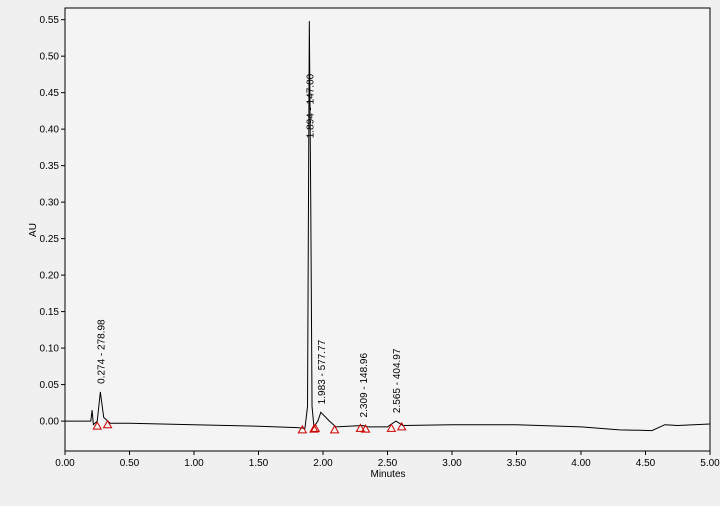 The height and width of the screenshot is (506, 720). What do you see at coordinates (710, 463) in the screenshot?
I see `x-tick-label: 5.00` at bounding box center [710, 463].